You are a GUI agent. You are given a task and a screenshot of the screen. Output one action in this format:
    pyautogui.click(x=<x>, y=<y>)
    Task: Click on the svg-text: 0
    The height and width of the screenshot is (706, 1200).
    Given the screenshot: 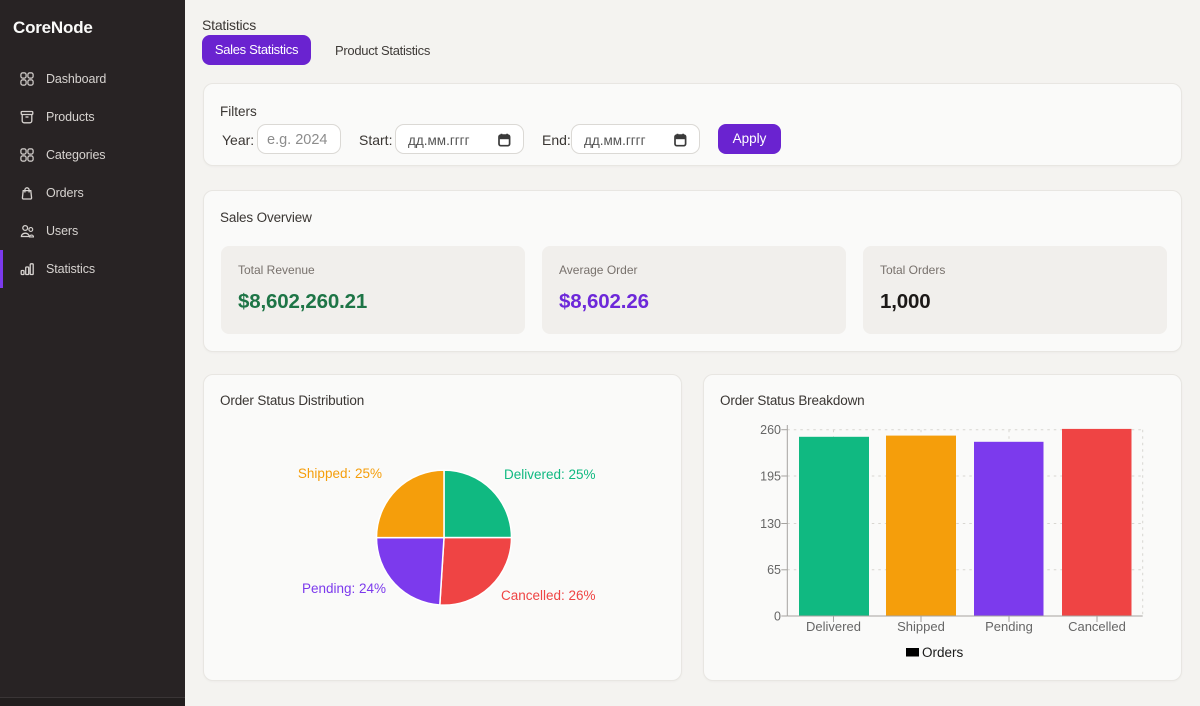 What is the action you would take?
    pyautogui.click(x=777, y=616)
    